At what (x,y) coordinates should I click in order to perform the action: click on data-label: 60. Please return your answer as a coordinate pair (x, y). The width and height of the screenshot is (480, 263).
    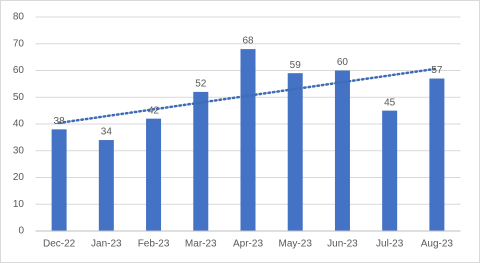
    Looking at the image, I should click on (343, 62).